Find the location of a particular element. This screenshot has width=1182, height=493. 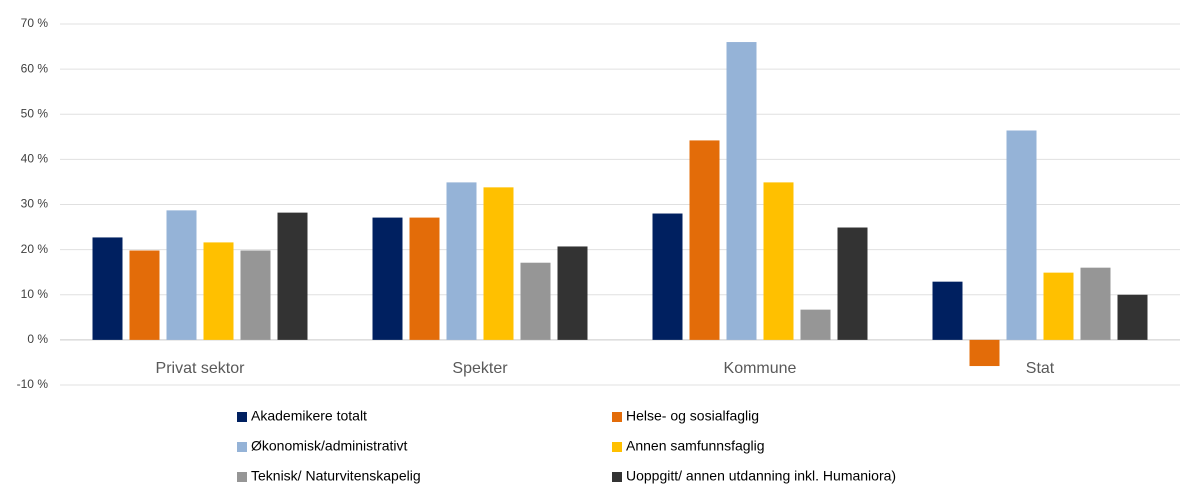

x-tick-label: Kommune is located at coordinates (760, 368).